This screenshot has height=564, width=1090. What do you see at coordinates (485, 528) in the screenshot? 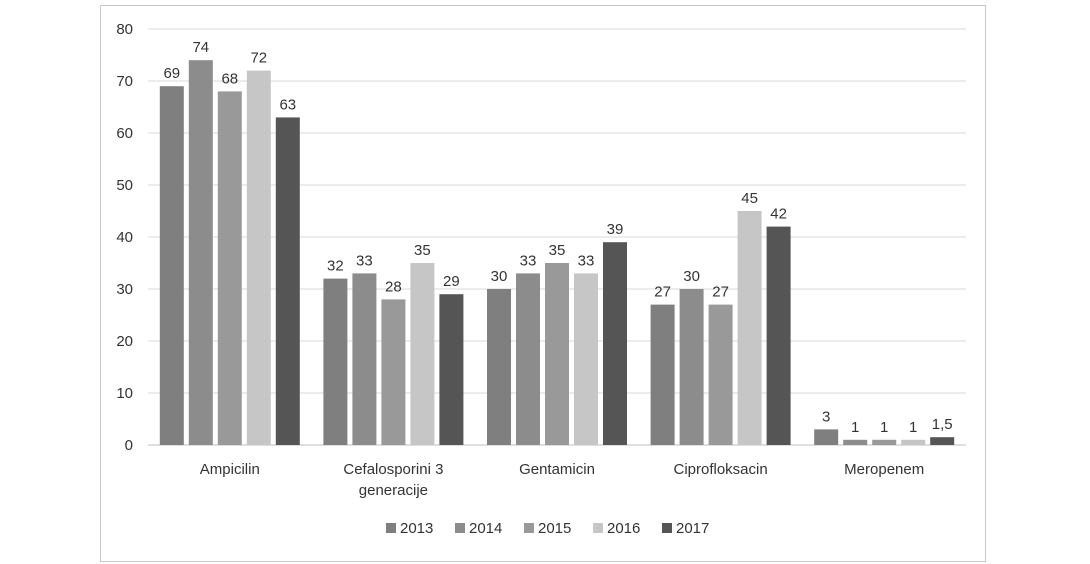
I see `legend-label: 2014` at bounding box center [485, 528].